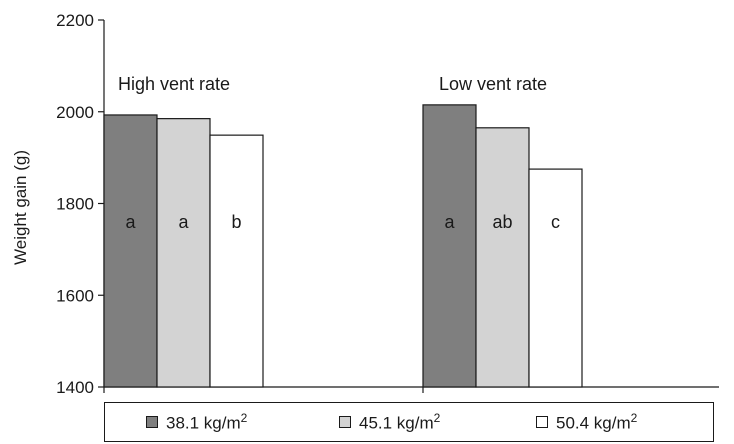 The image size is (734, 444). I want to click on y-tick-label: 2200, so click(75, 20).